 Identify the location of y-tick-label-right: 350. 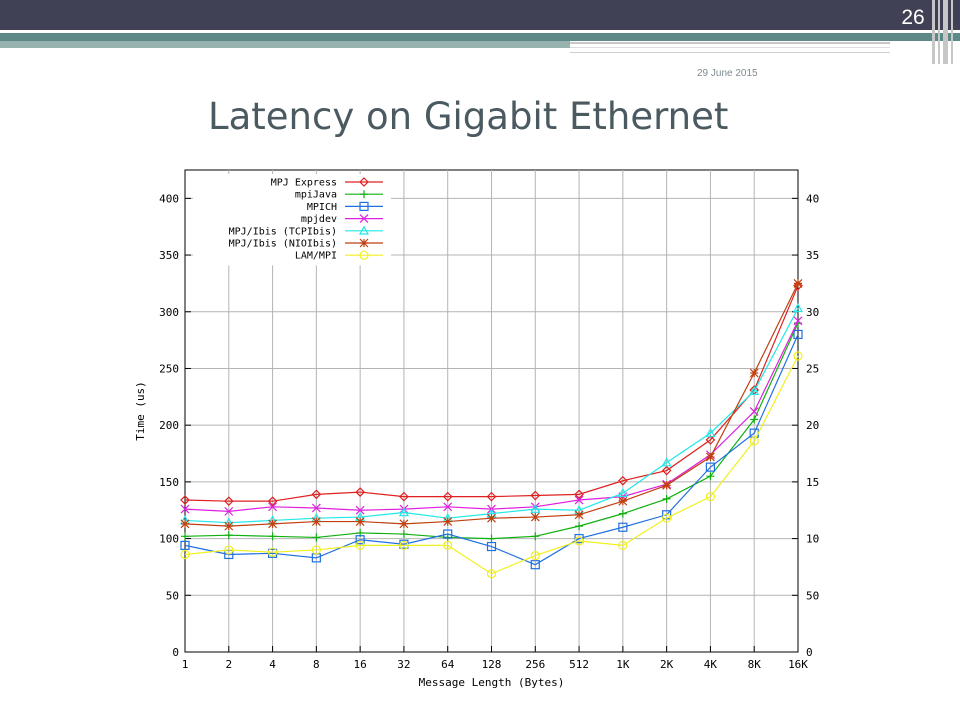
(813, 255).